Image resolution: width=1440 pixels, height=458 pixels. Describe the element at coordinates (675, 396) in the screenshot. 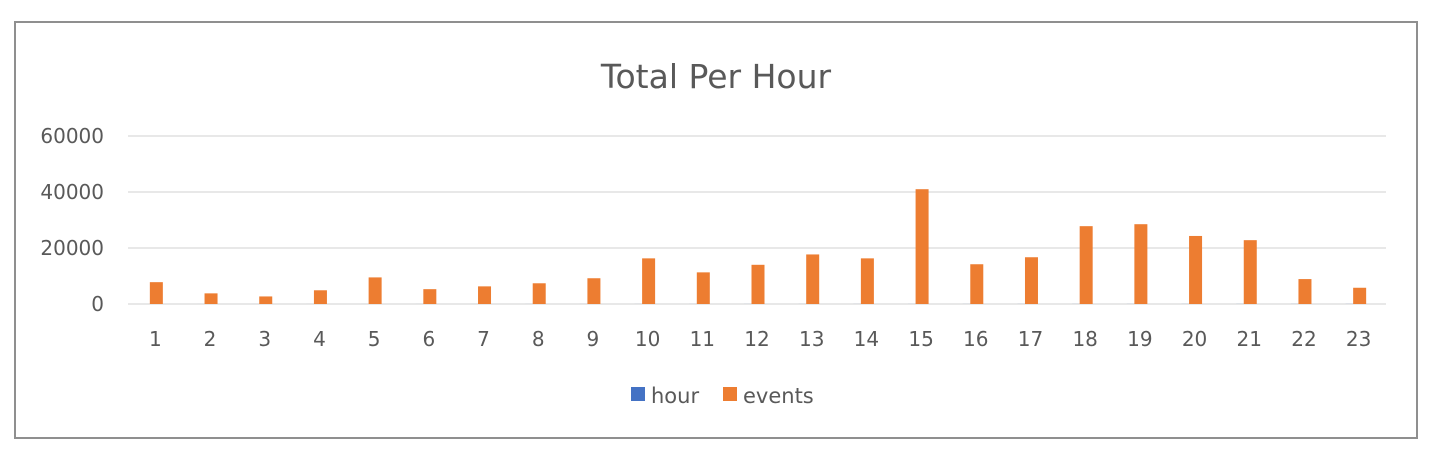

I see `legend-label-hour: hour` at that location.